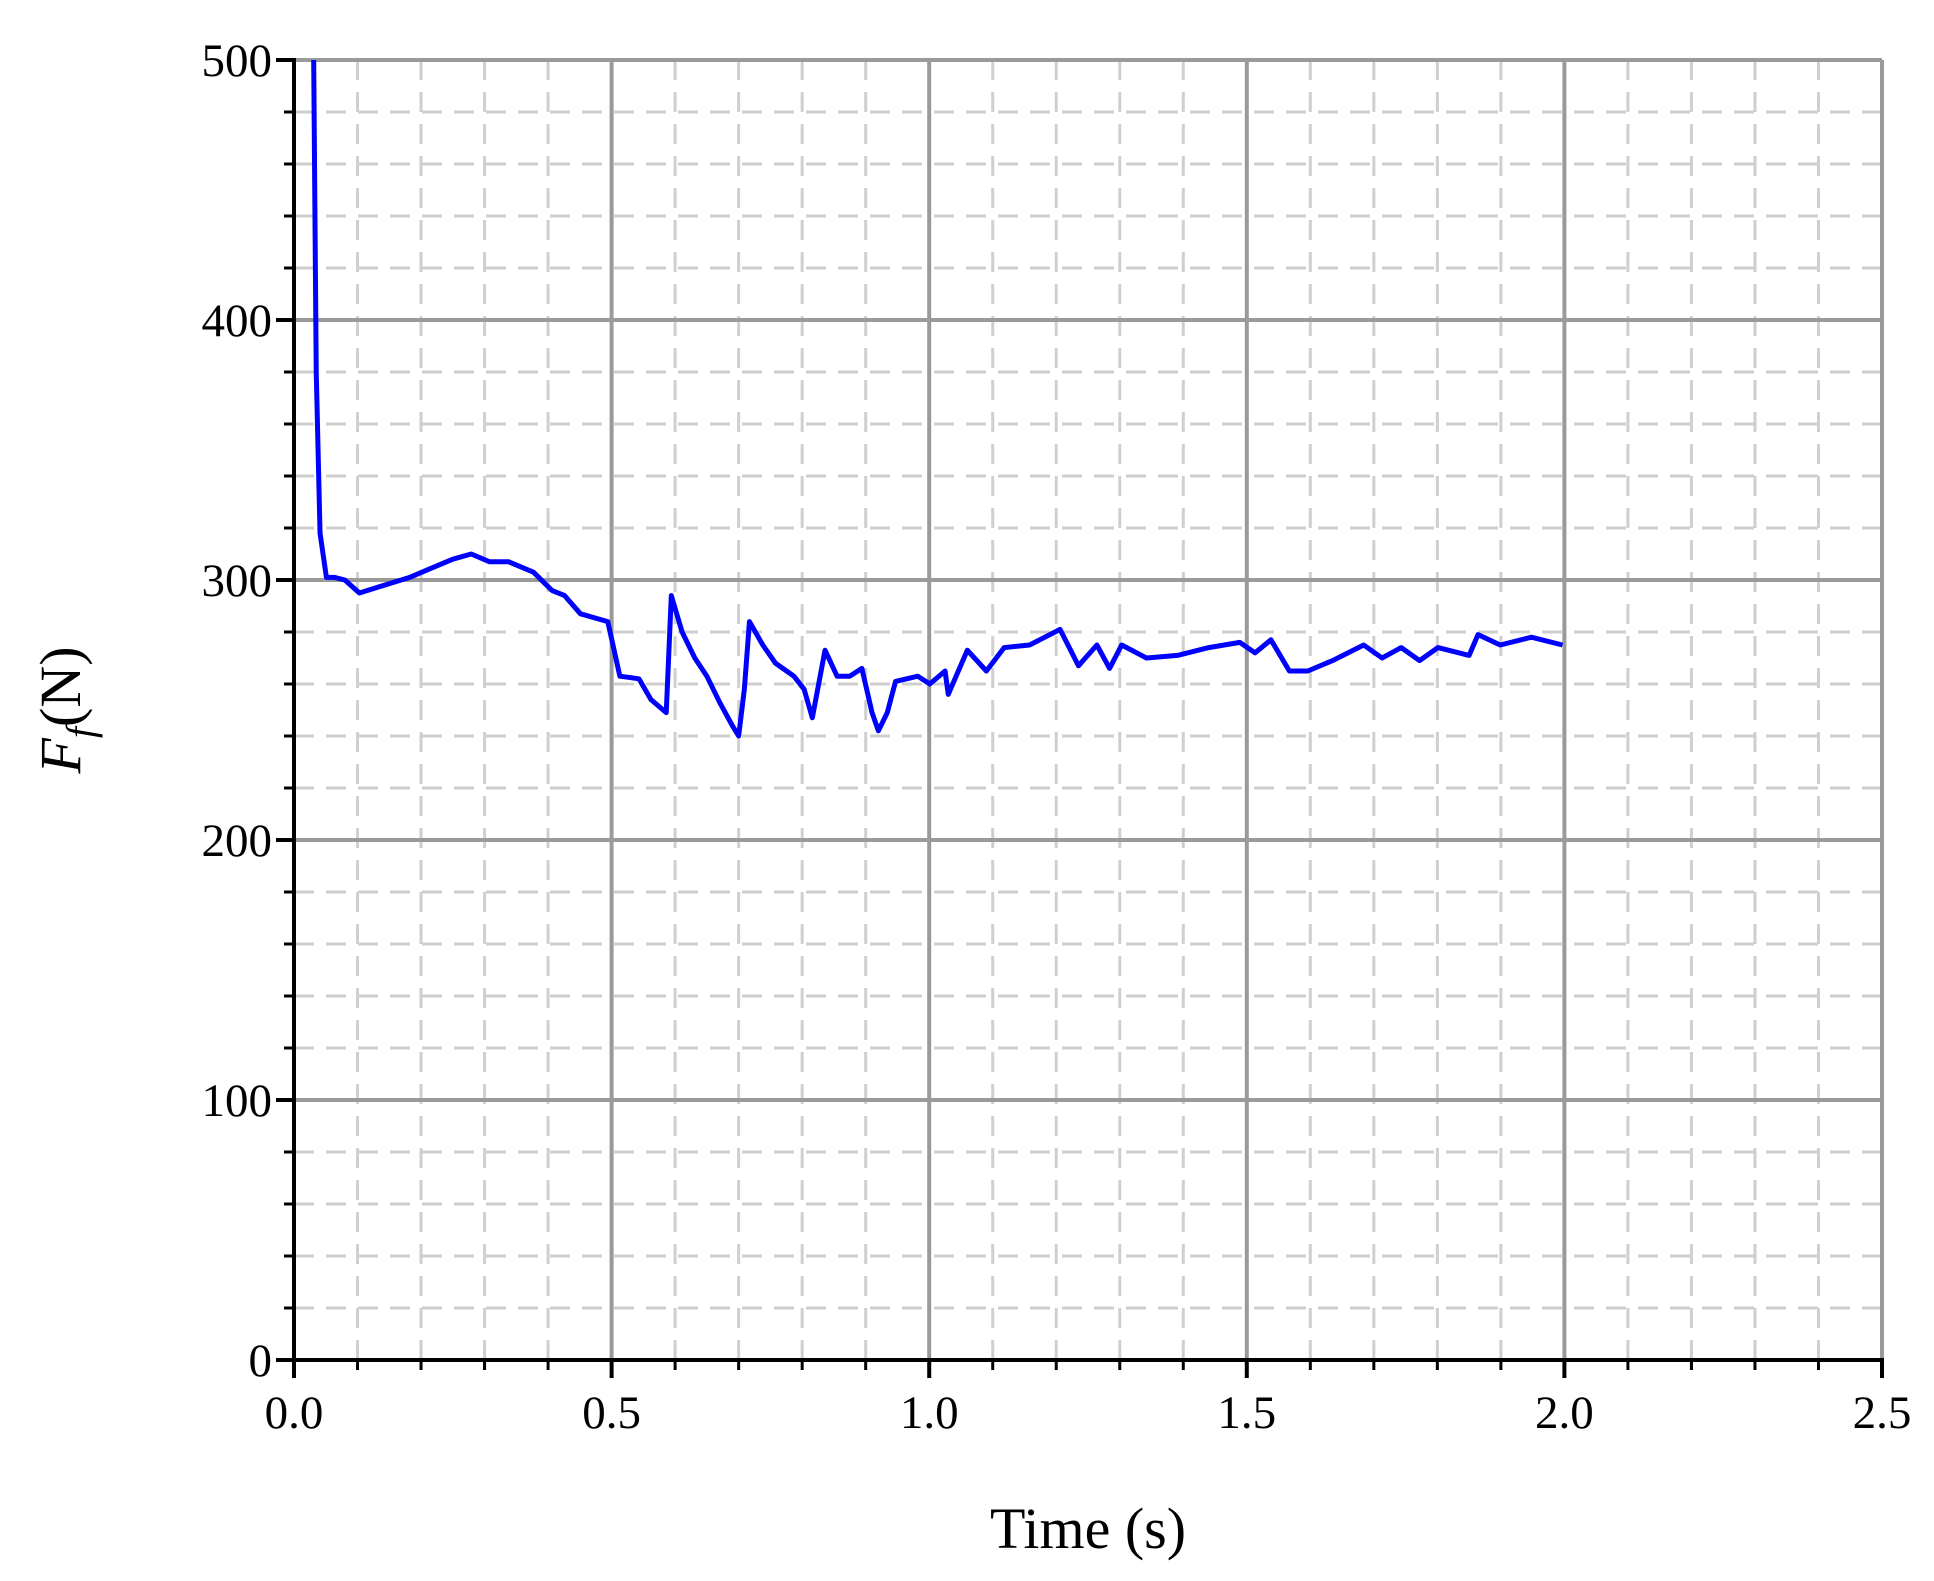 This screenshot has height=1581, width=1934. What do you see at coordinates (237, 581) in the screenshot?
I see `y-tick-label: 300` at bounding box center [237, 581].